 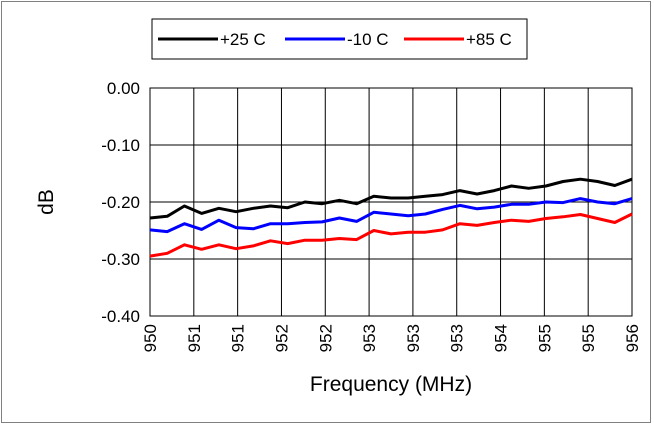 I want to click on y-tick-label: -0.20, so click(x=120, y=202).